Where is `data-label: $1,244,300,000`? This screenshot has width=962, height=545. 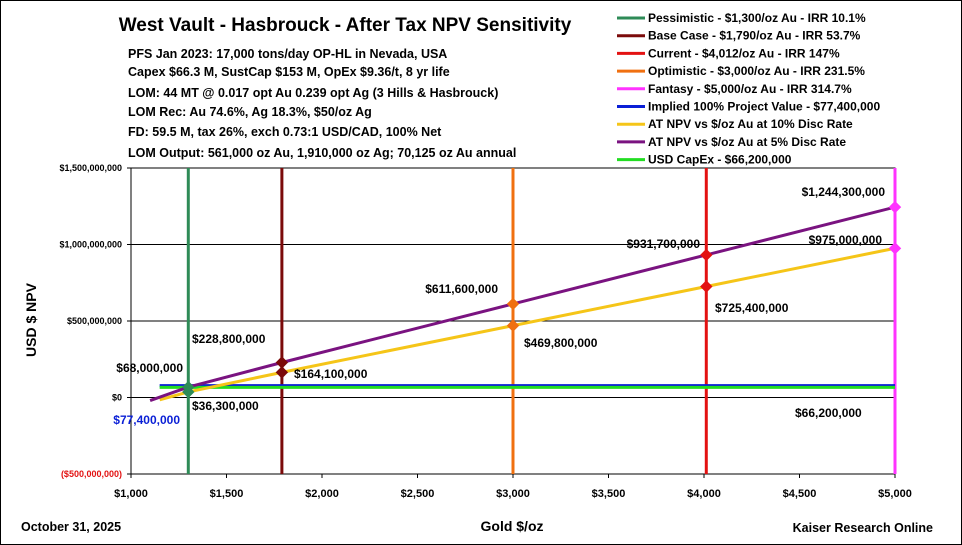
data-label: $1,244,300,000 is located at coordinates (844, 192).